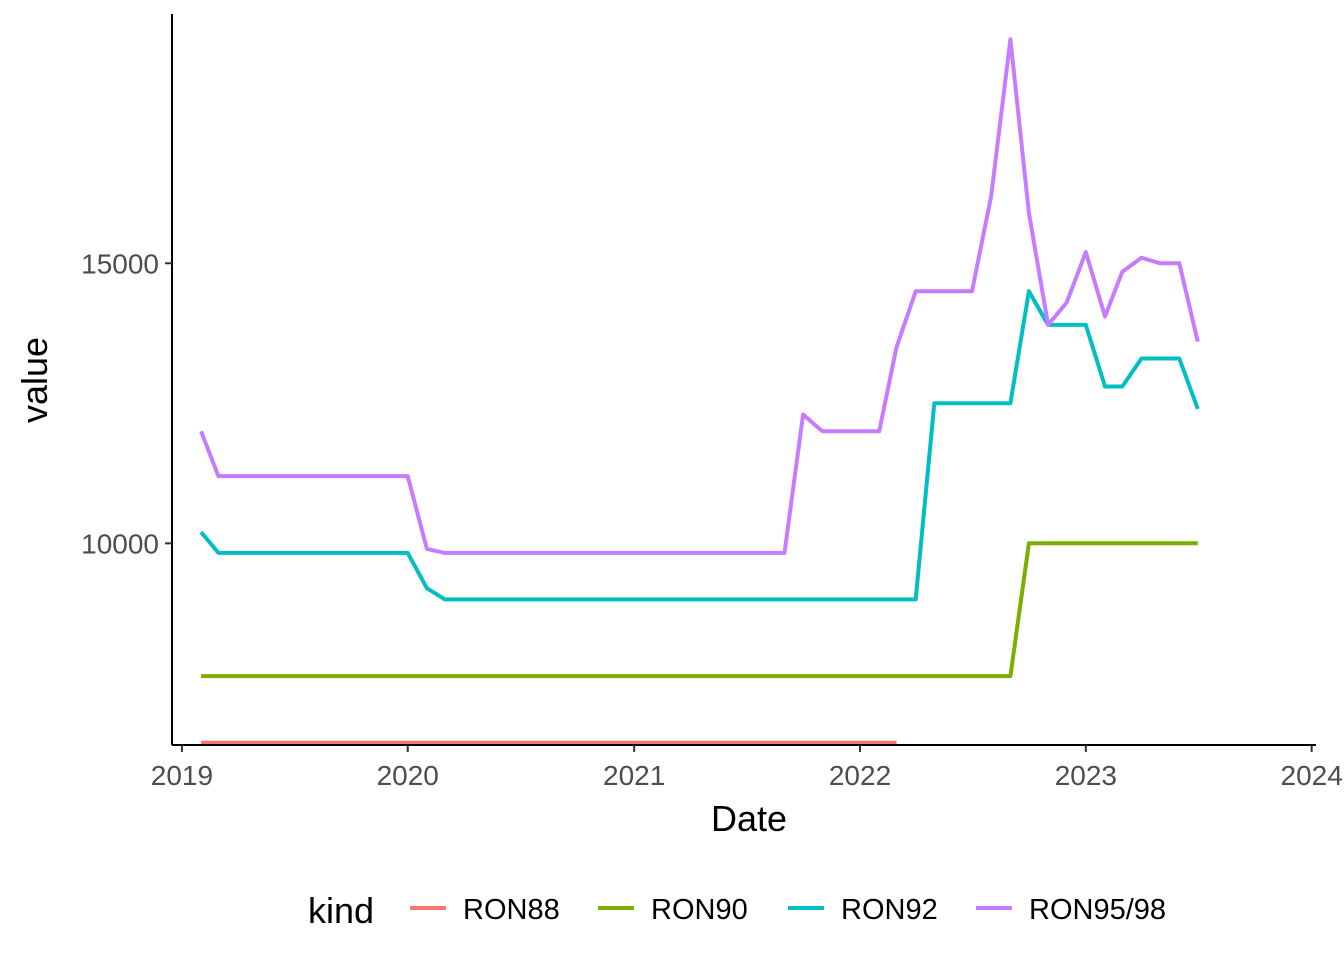 The height and width of the screenshot is (960, 1344). I want to click on legend: kind RON88 RON90 RON92 RON95/98, so click(737, 910).